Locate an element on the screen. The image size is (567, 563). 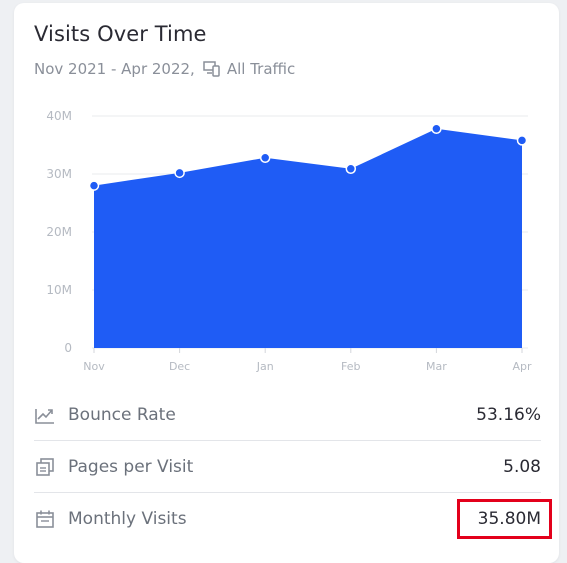
metric-bounce-rate: Bounce Rate 53.16% is located at coordinates (287, 415).